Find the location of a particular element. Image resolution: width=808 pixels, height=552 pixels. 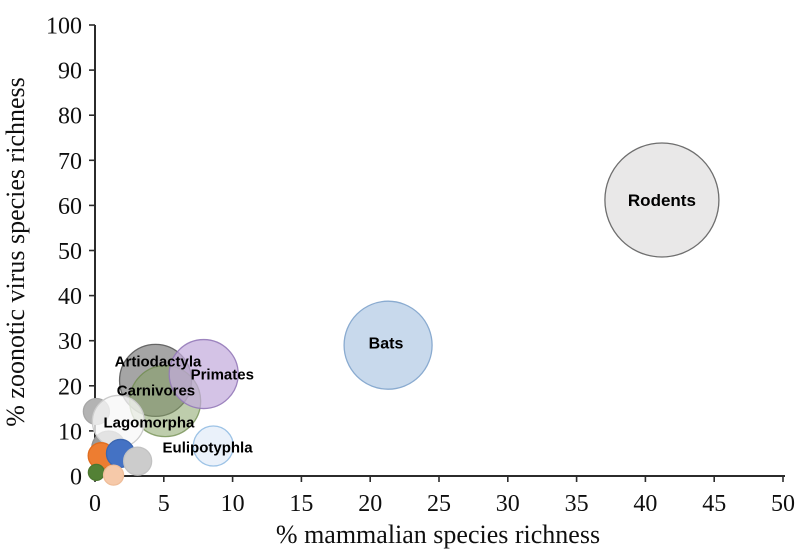

x-tick-label: 5 is located at coordinates (164, 504).